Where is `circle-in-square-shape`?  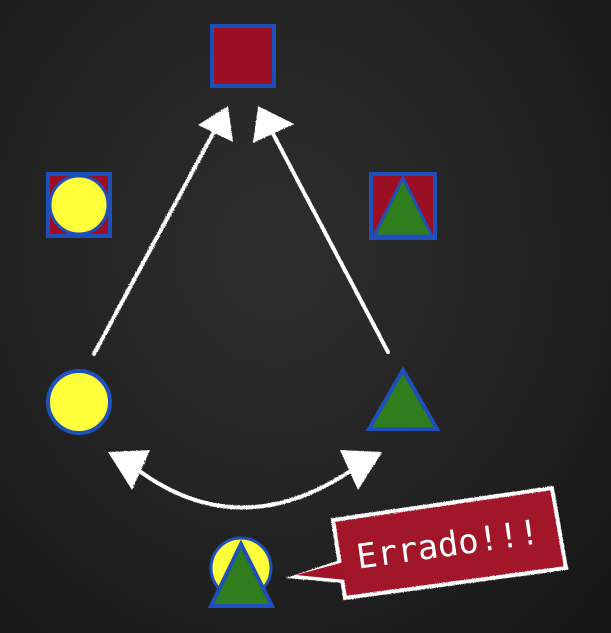
circle-in-square-shape is located at coordinates (79, 205).